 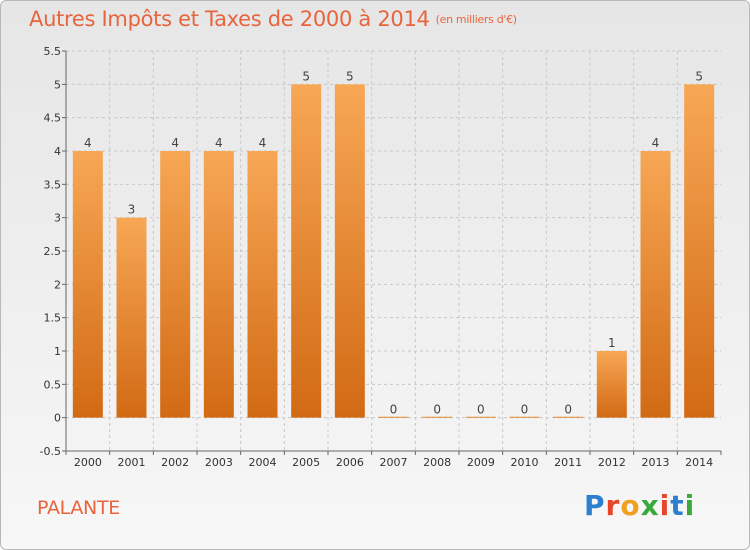 What do you see at coordinates (78, 508) in the screenshot?
I see `commune-name: PALANTE` at bounding box center [78, 508].